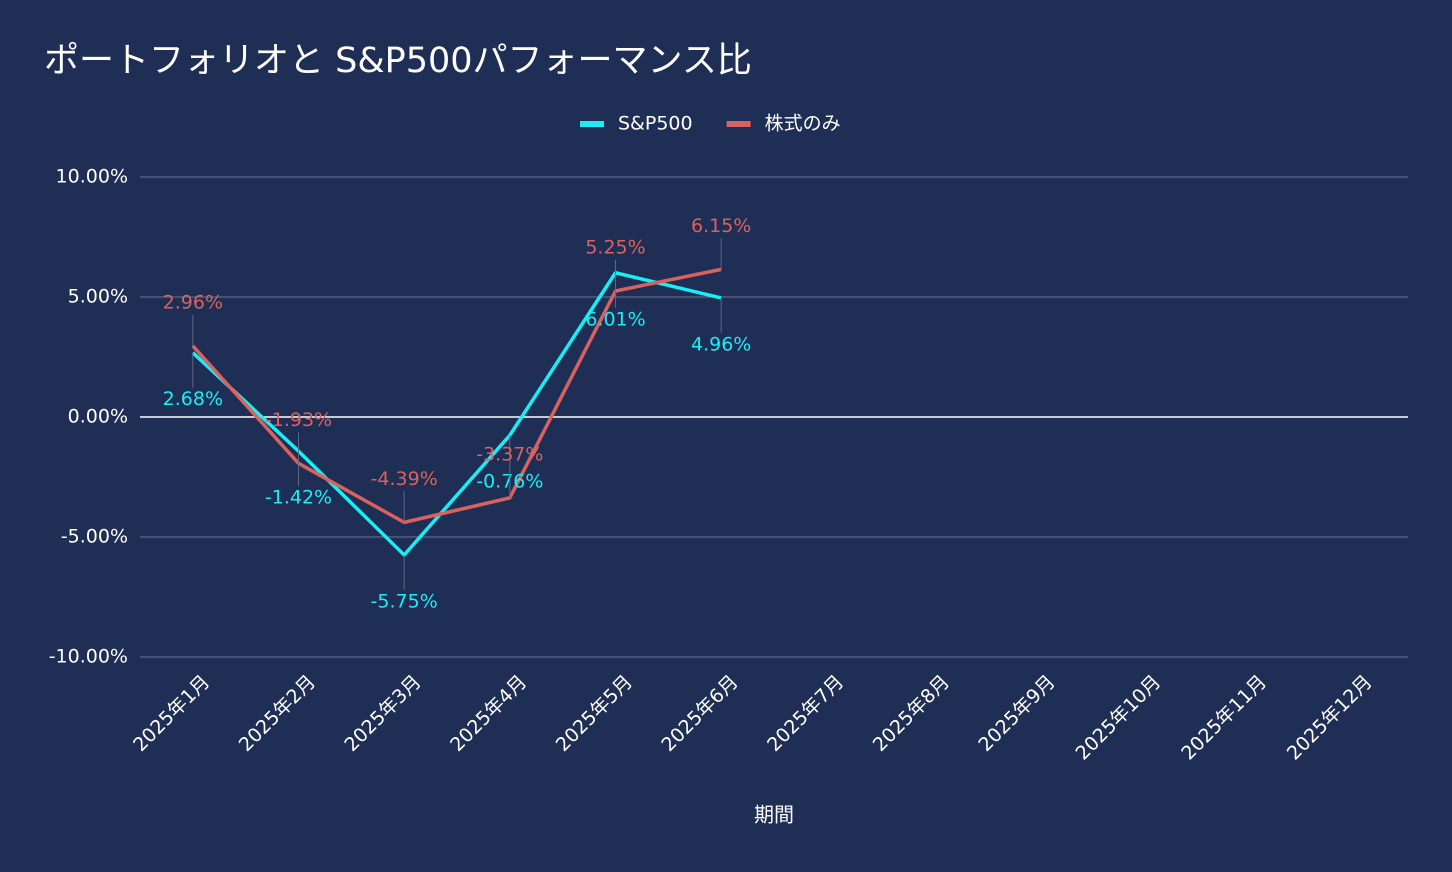 The image size is (1452, 872). I want to click on data-label: -1.42%, so click(298, 498).